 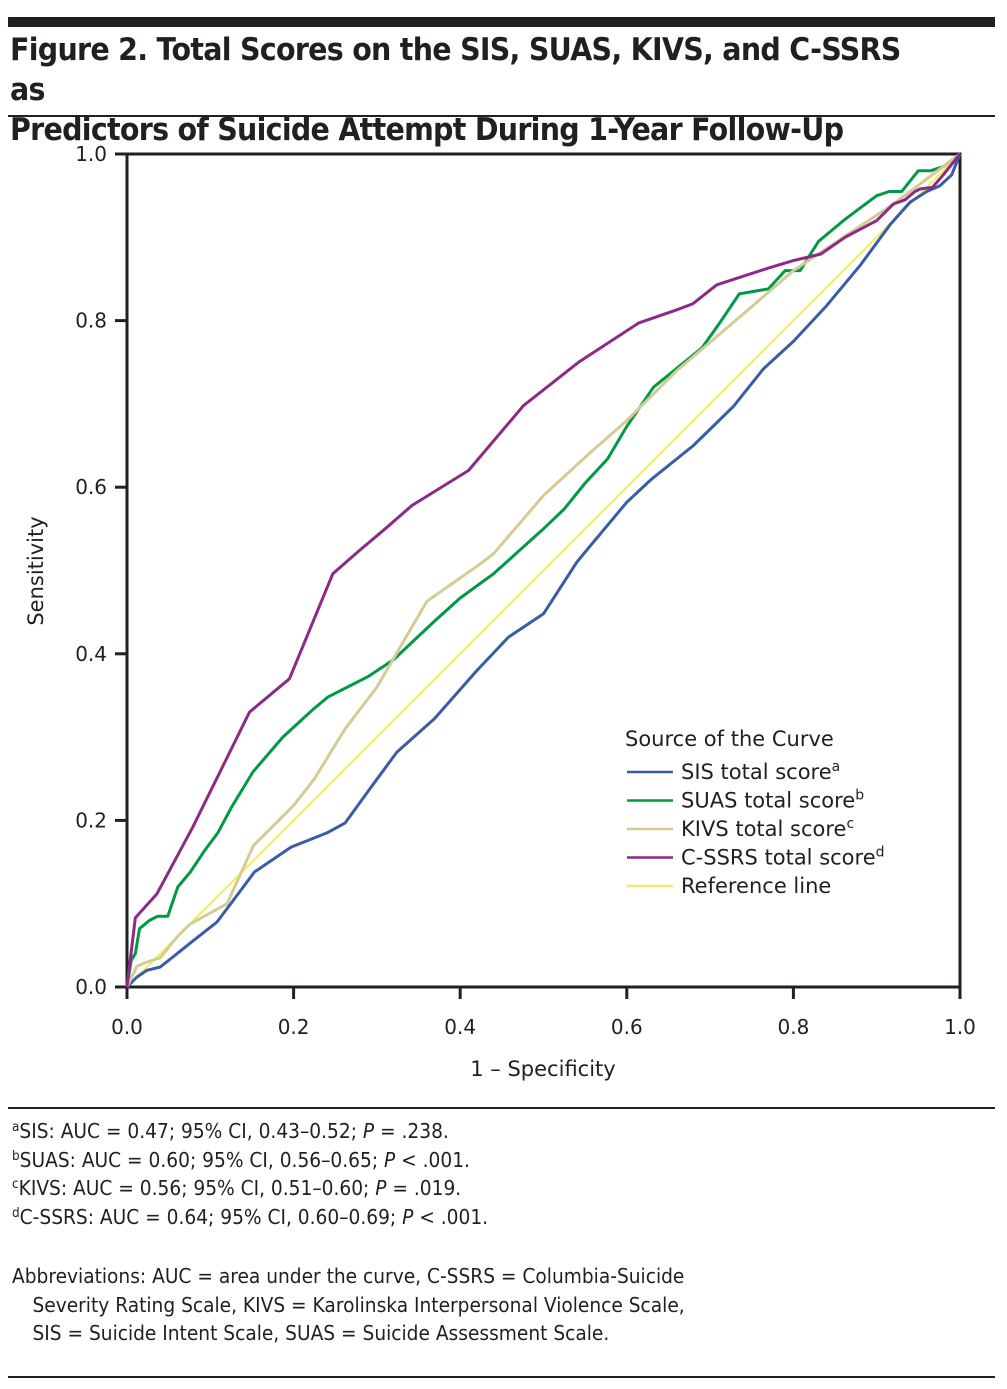 What do you see at coordinates (756, 886) in the screenshot?
I see `legend-label-reference-line: Reference line` at bounding box center [756, 886].